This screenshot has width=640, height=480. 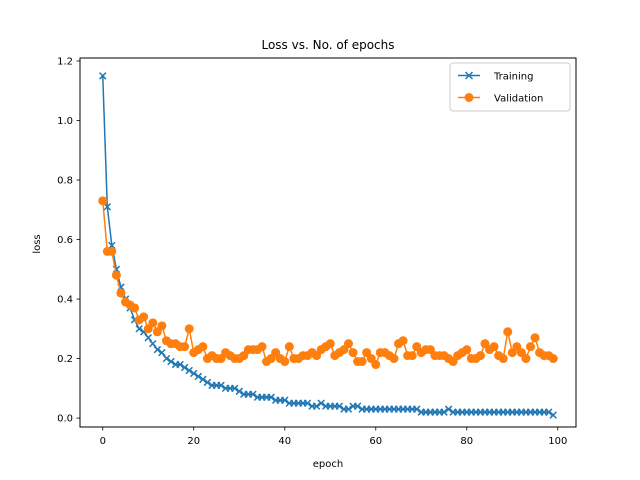 I want to click on x-axis: 0 20 40 60 80 100, so click(x=333, y=437).